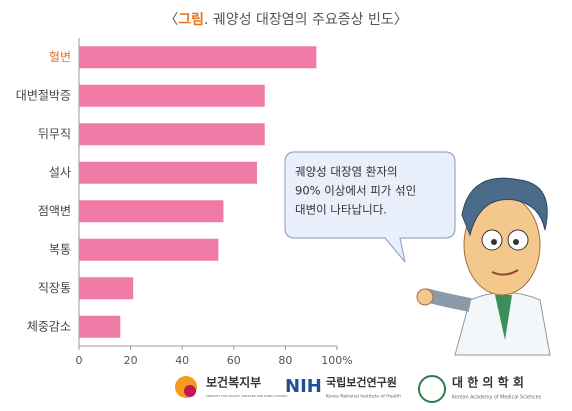 The height and width of the screenshot is (411, 572). I want to click on x-tick-label: 0, so click(79, 360).